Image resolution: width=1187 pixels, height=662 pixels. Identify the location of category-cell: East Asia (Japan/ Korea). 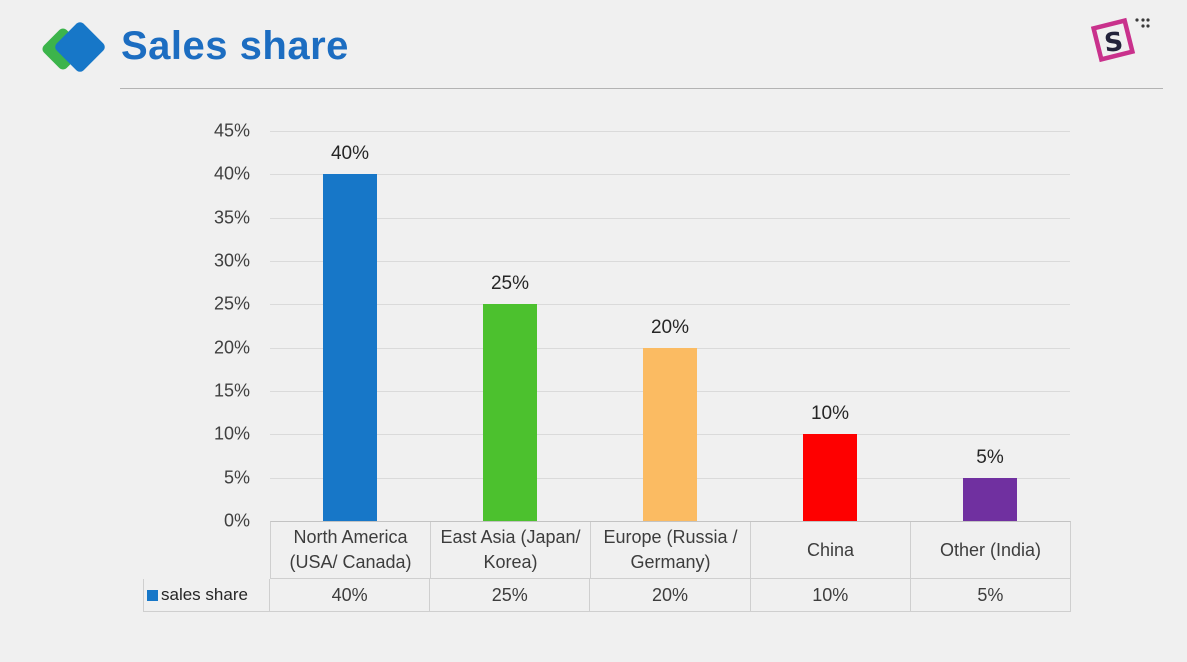
(511, 550).